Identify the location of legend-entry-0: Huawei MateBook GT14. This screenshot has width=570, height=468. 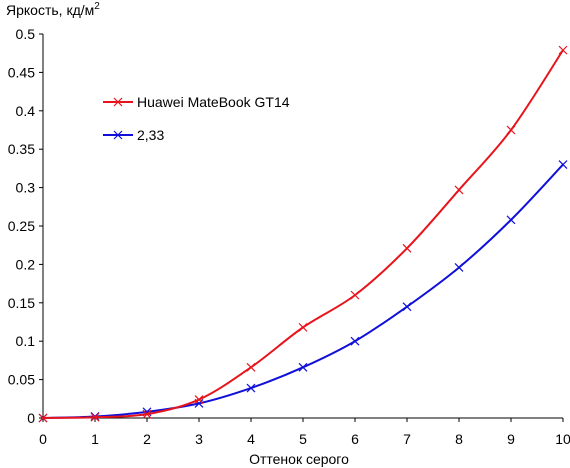
(196, 102).